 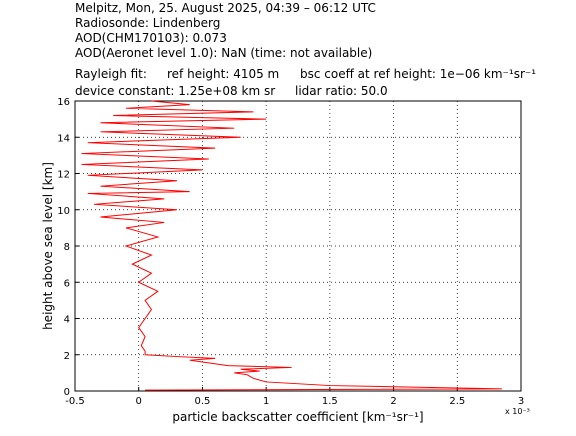 What do you see at coordinates (341, 91) in the screenshot?
I see `lidar-ratio: lidar ratio: 50.0` at bounding box center [341, 91].